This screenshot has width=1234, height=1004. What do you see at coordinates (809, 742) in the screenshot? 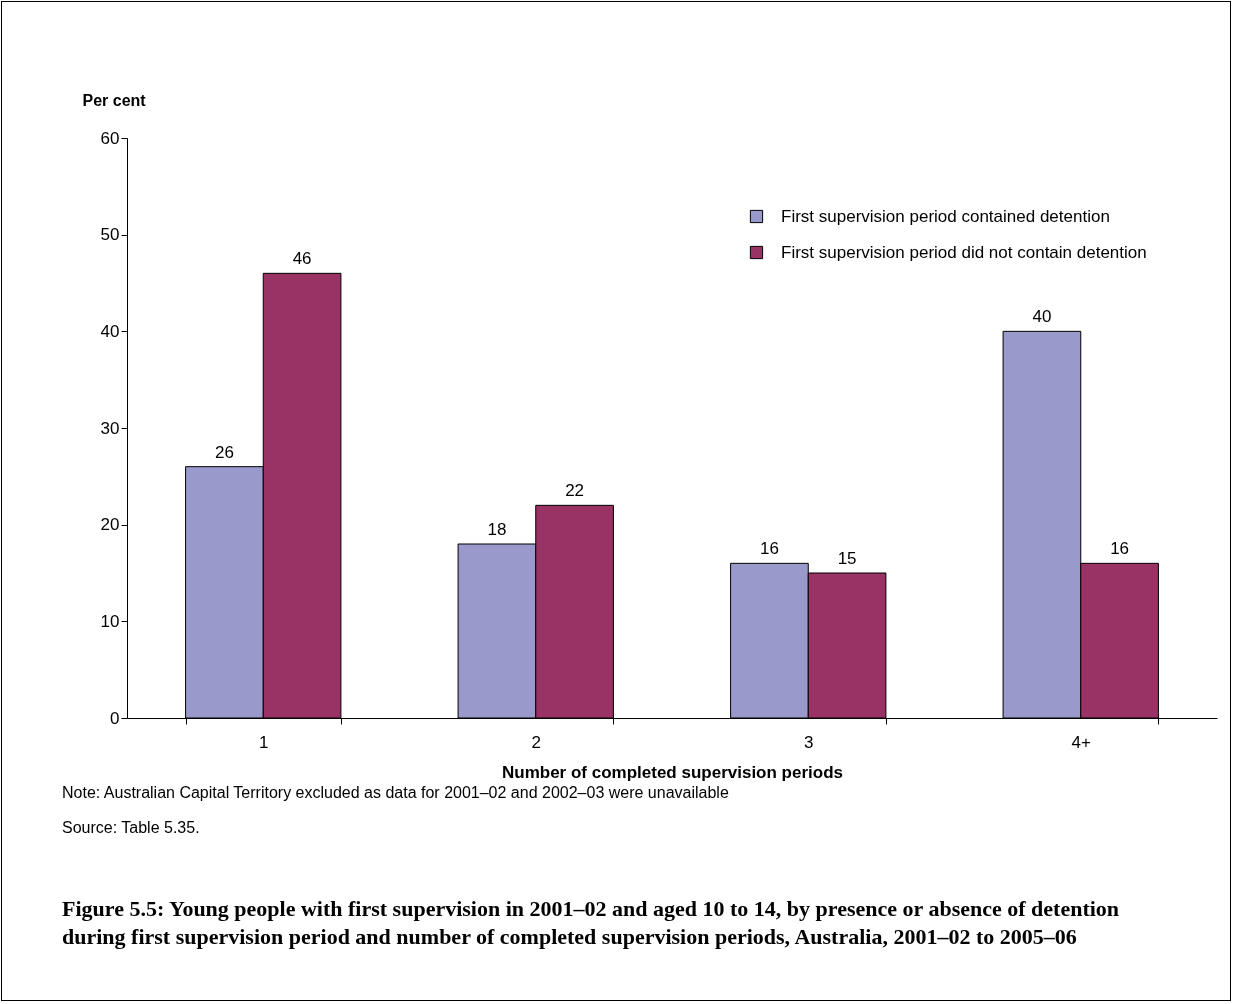
I see `x-tick-label: 3` at bounding box center [809, 742].